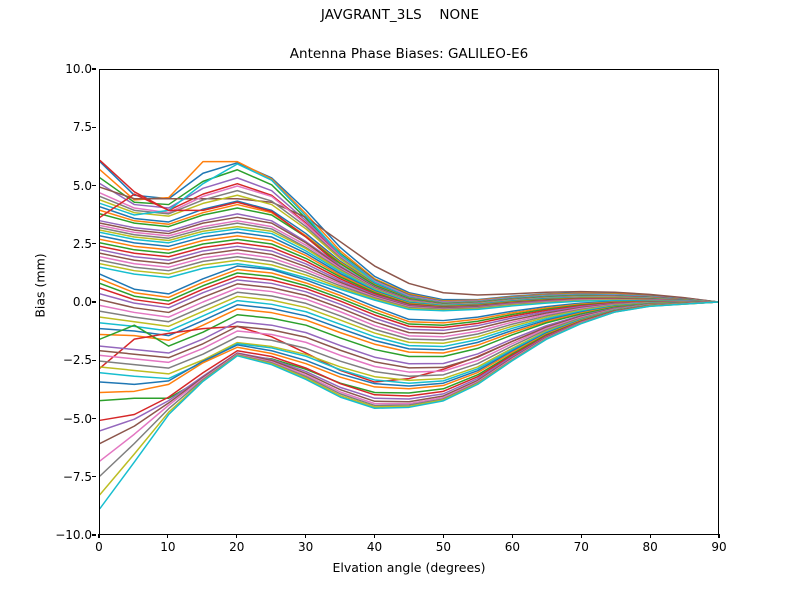 The width and height of the screenshot is (800, 600). I want to click on y-tick-label: 5.0, so click(82, 185).